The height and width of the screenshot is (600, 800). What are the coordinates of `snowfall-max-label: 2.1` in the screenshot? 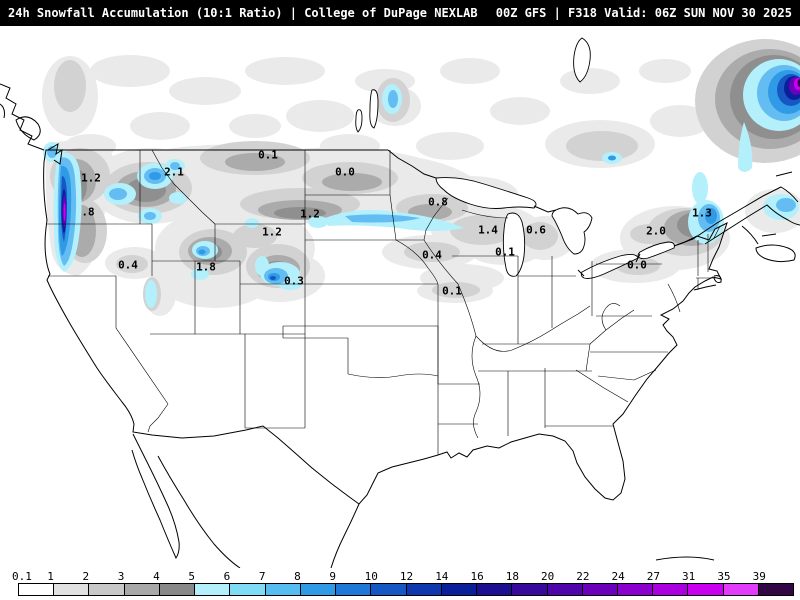 It's located at (174, 172).